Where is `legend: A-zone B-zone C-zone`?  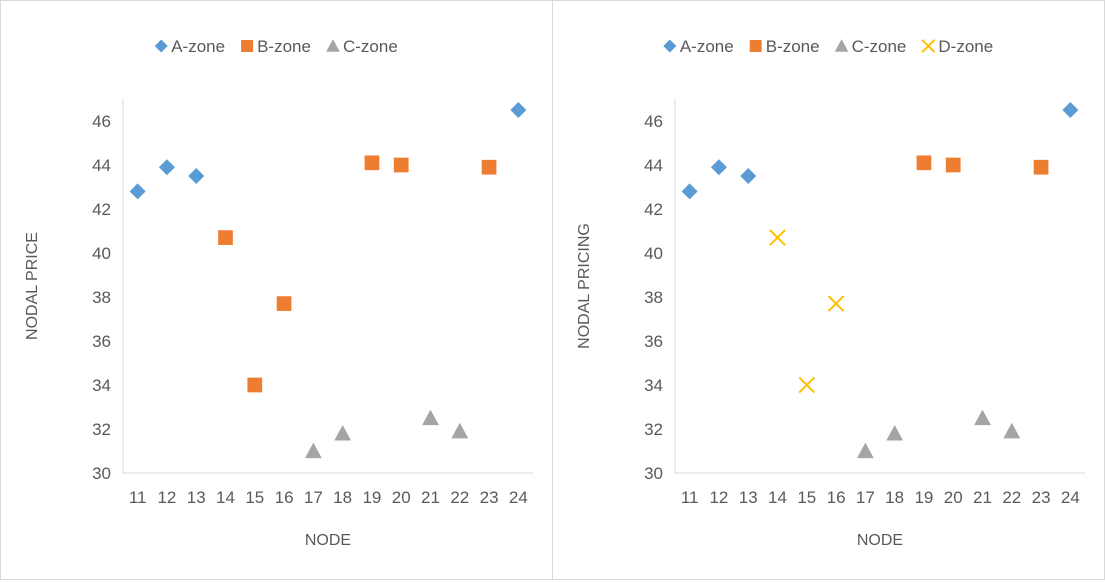 legend: A-zone B-zone C-zone is located at coordinates (276, 46).